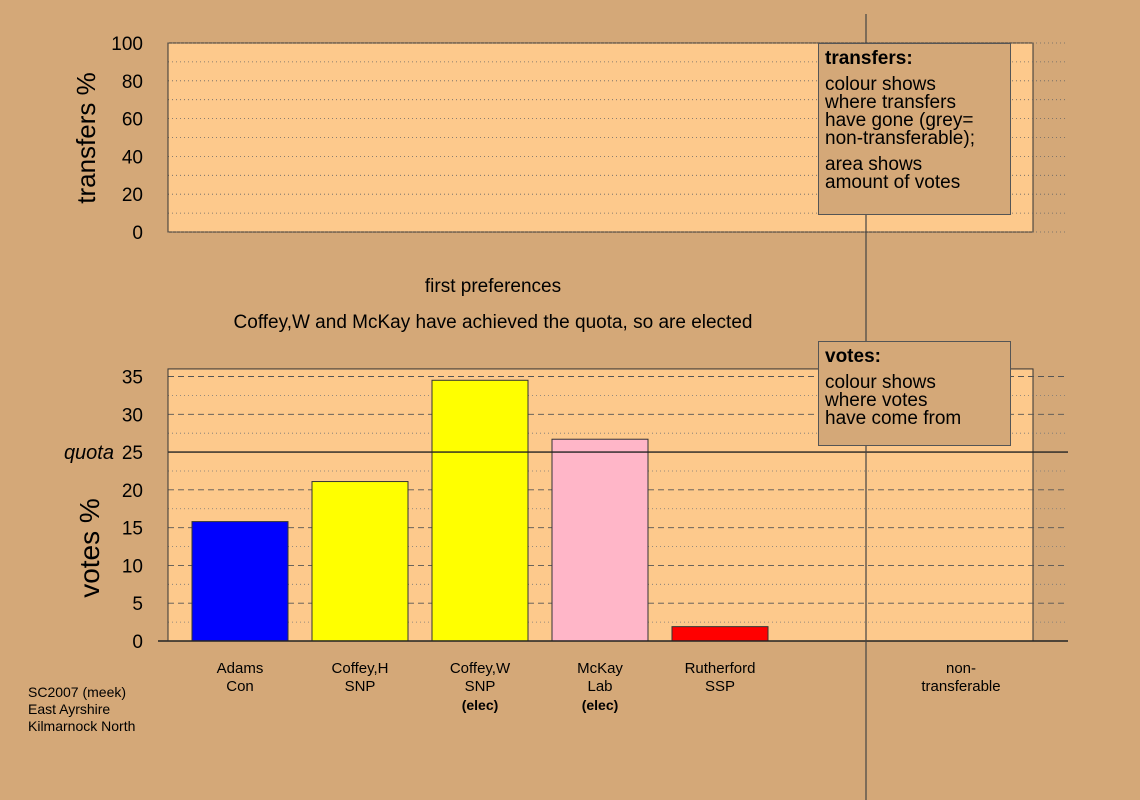 The height and width of the screenshot is (800, 1140). What do you see at coordinates (137, 642) in the screenshot?
I see `votes-tick-label: 0` at bounding box center [137, 642].